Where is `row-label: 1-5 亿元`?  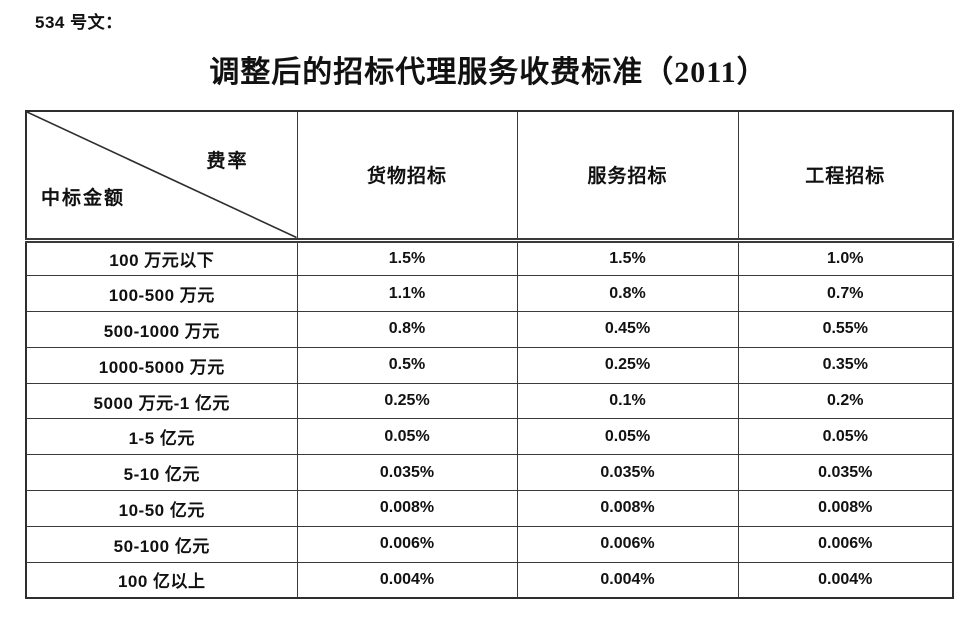
row-label: 1-5 亿元 is located at coordinates (161, 437).